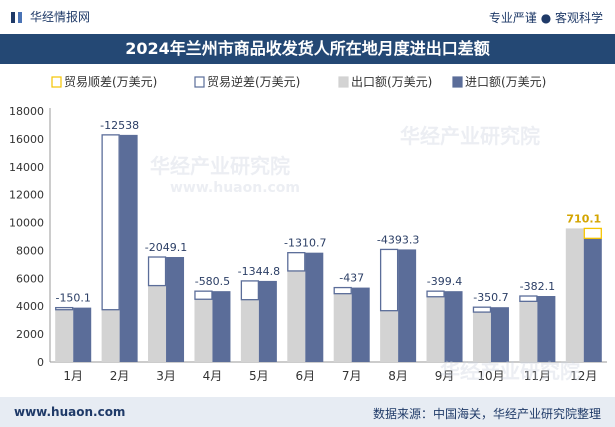 The image size is (615, 427). What do you see at coordinates (490, 297) in the screenshot?
I see `balance-label: -350.7` at bounding box center [490, 297].